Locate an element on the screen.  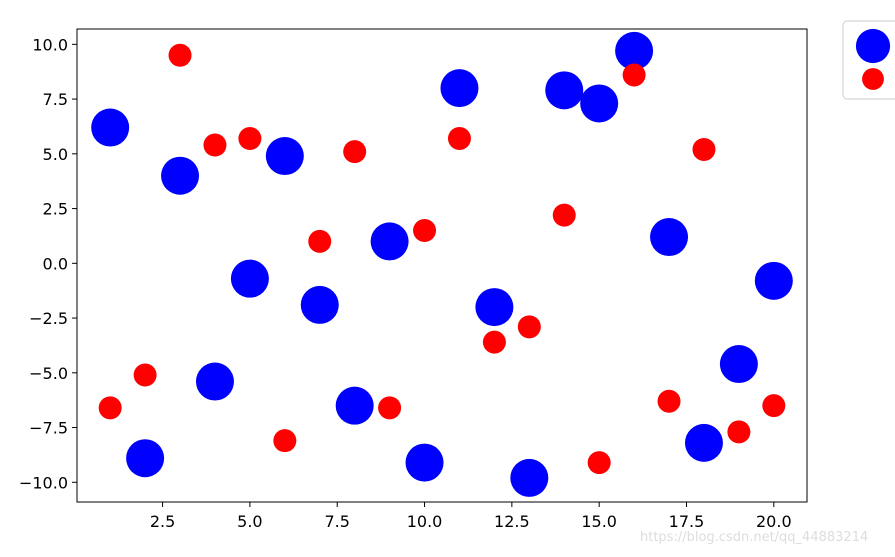
y-tick-label: −7.5 is located at coordinates (48, 428).